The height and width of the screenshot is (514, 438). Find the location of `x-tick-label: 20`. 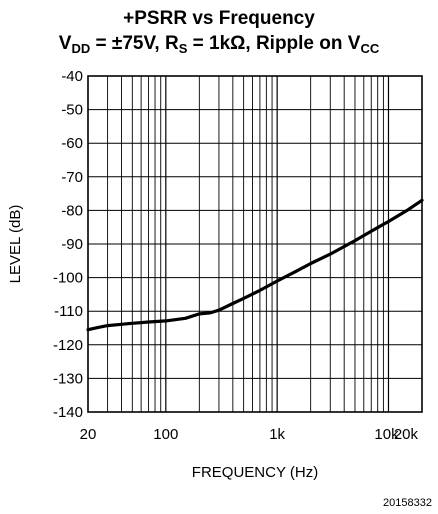

x-tick-label: 20 is located at coordinates (88, 434).